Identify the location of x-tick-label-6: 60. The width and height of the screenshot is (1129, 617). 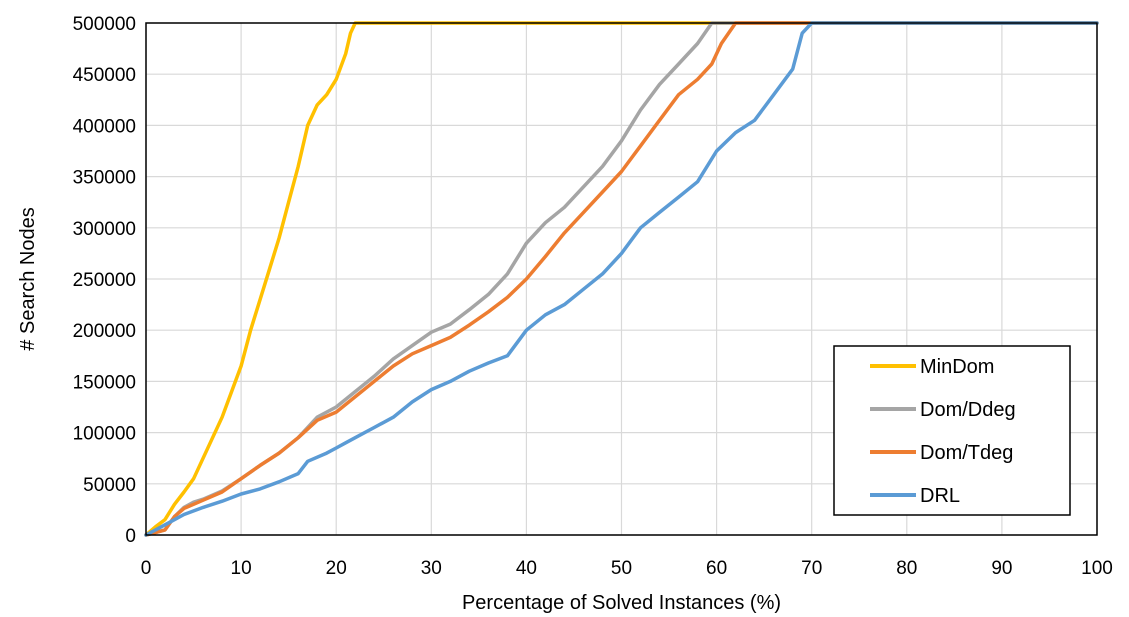
(716, 568).